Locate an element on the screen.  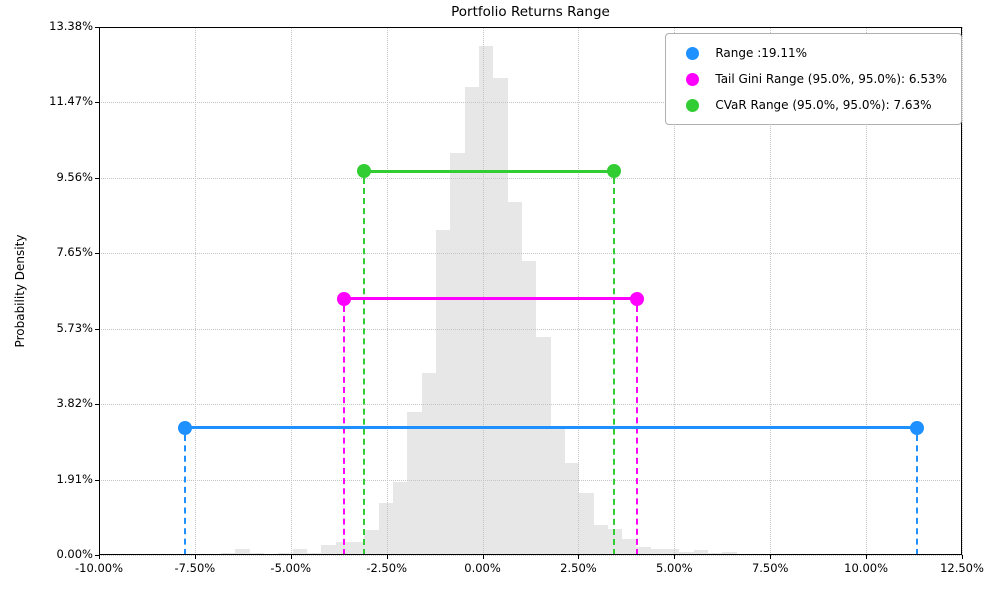
range-line is located at coordinates (550, 428).